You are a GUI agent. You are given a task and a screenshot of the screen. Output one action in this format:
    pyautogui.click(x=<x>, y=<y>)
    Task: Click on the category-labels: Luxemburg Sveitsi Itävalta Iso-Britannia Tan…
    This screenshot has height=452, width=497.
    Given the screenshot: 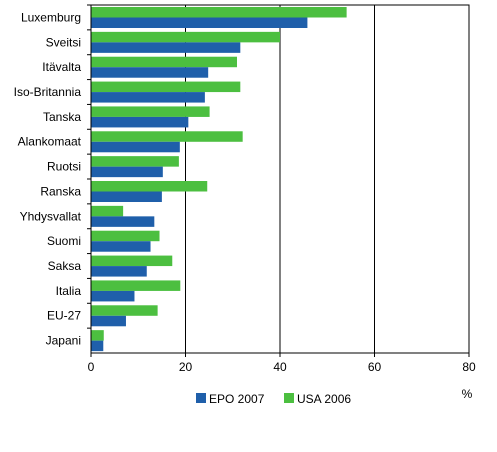 What is the action you would take?
    pyautogui.click(x=48, y=178)
    